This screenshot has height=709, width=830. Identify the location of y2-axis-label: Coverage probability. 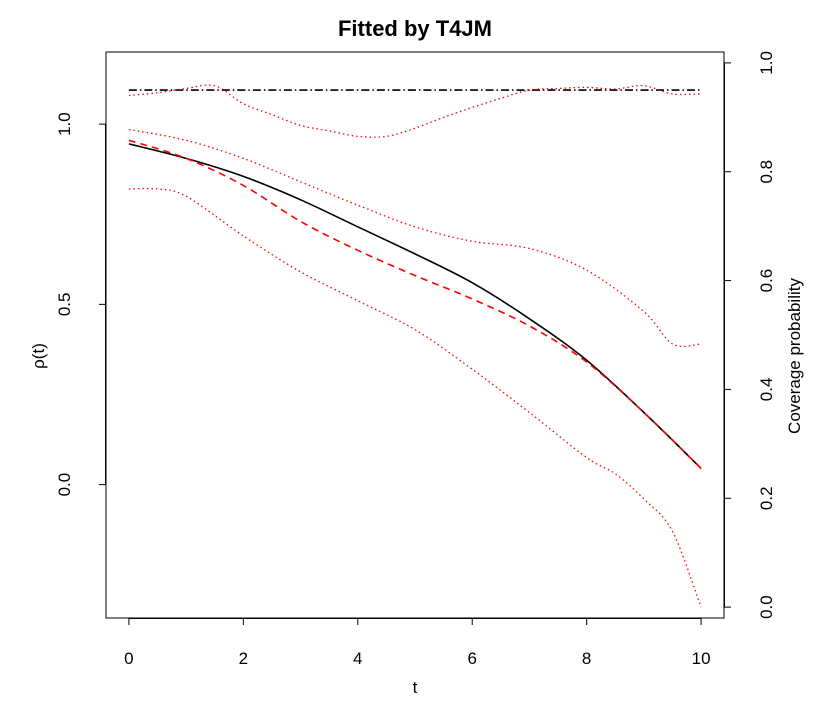
(794, 356).